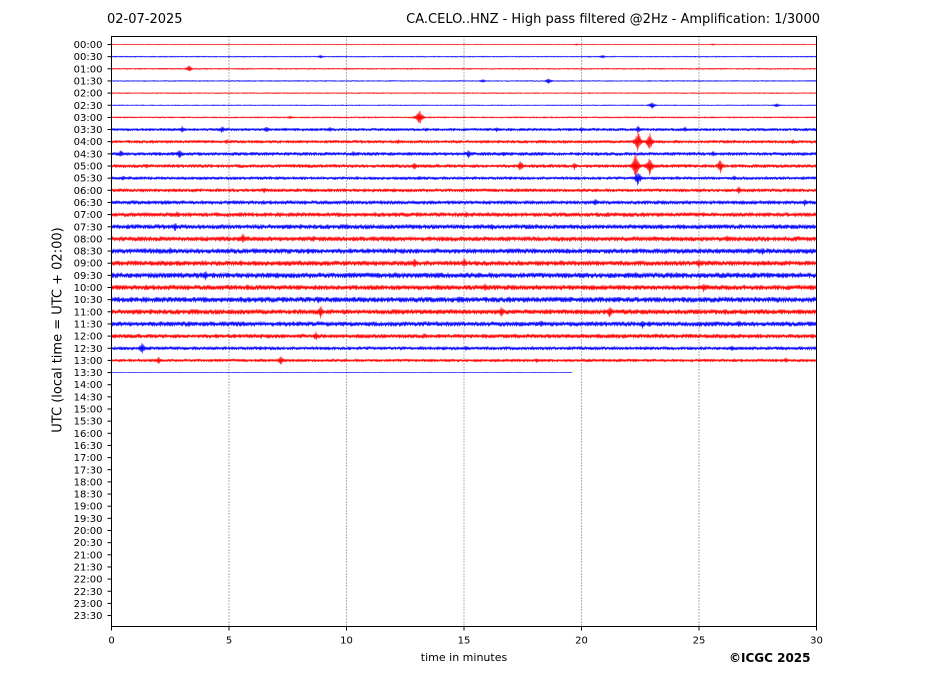  What do you see at coordinates (88, 519) in the screenshot?
I see `y-tick-label-19:30: 19:30` at bounding box center [88, 519].